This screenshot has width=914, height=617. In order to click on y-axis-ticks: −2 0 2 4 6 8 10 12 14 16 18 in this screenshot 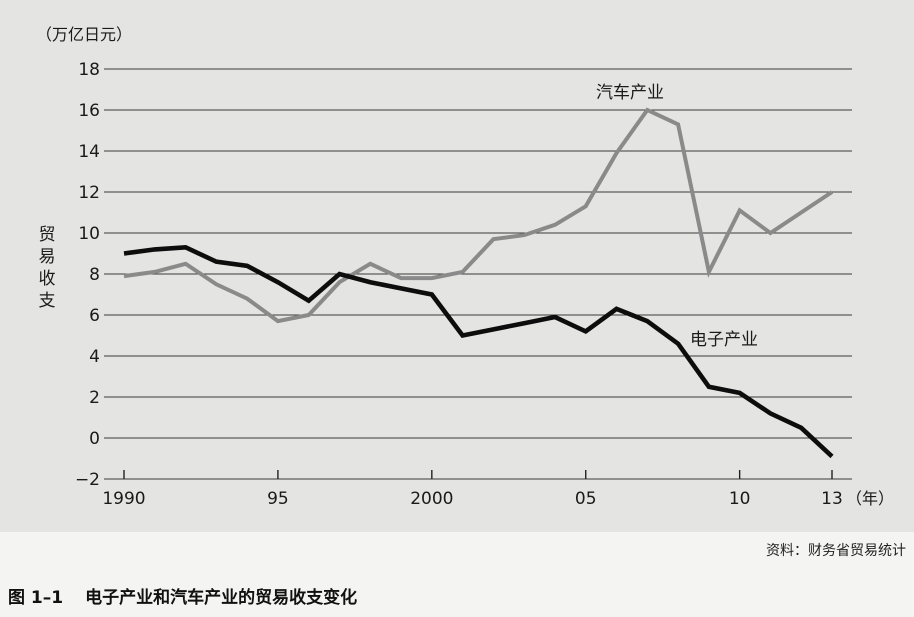, I will do `click(87, 275)`.